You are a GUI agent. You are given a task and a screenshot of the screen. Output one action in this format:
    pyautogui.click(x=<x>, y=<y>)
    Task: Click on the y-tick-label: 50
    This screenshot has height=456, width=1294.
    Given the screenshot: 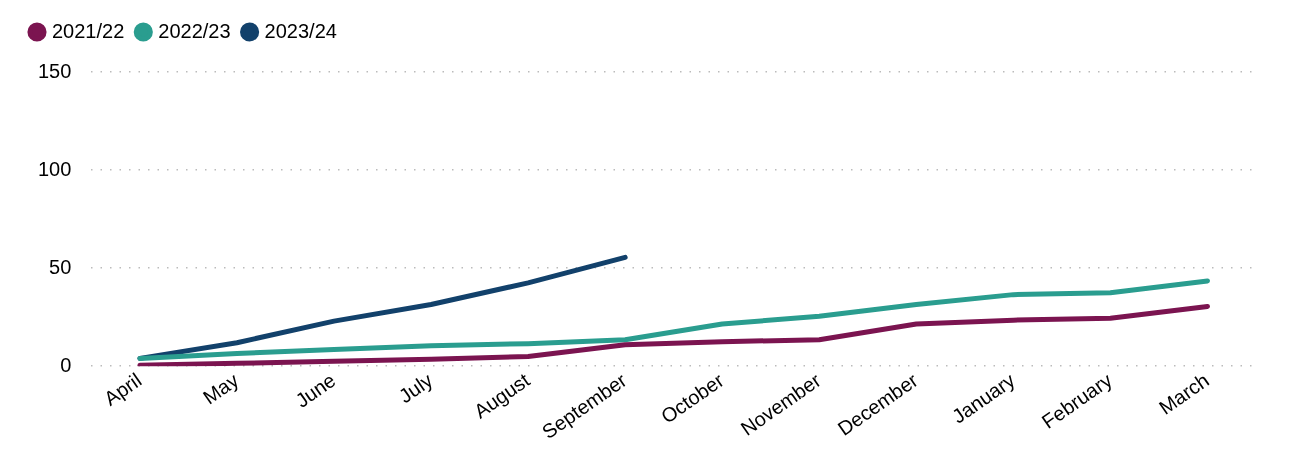 What is the action you would take?
    pyautogui.click(x=60, y=266)
    